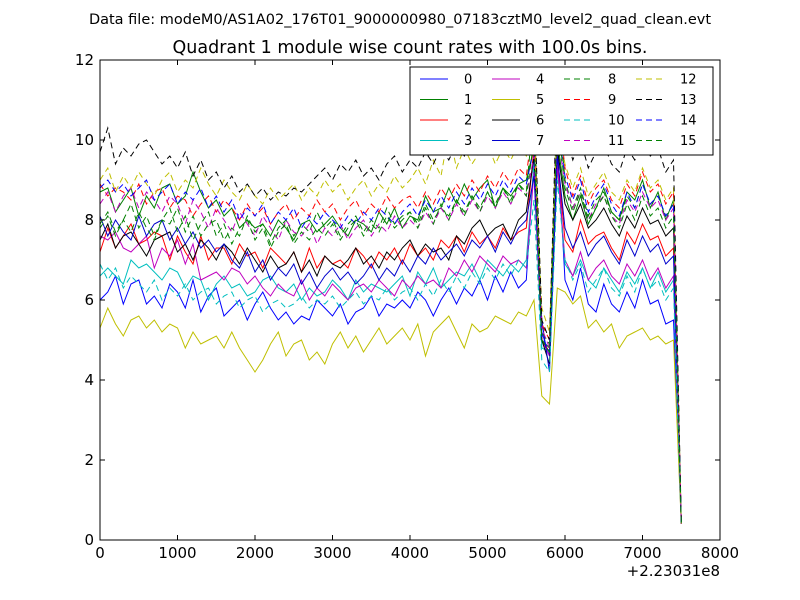 This screenshot has height=600, width=800. What do you see at coordinates (84, 60) in the screenshot?
I see `y-tick-label: 12` at bounding box center [84, 60].